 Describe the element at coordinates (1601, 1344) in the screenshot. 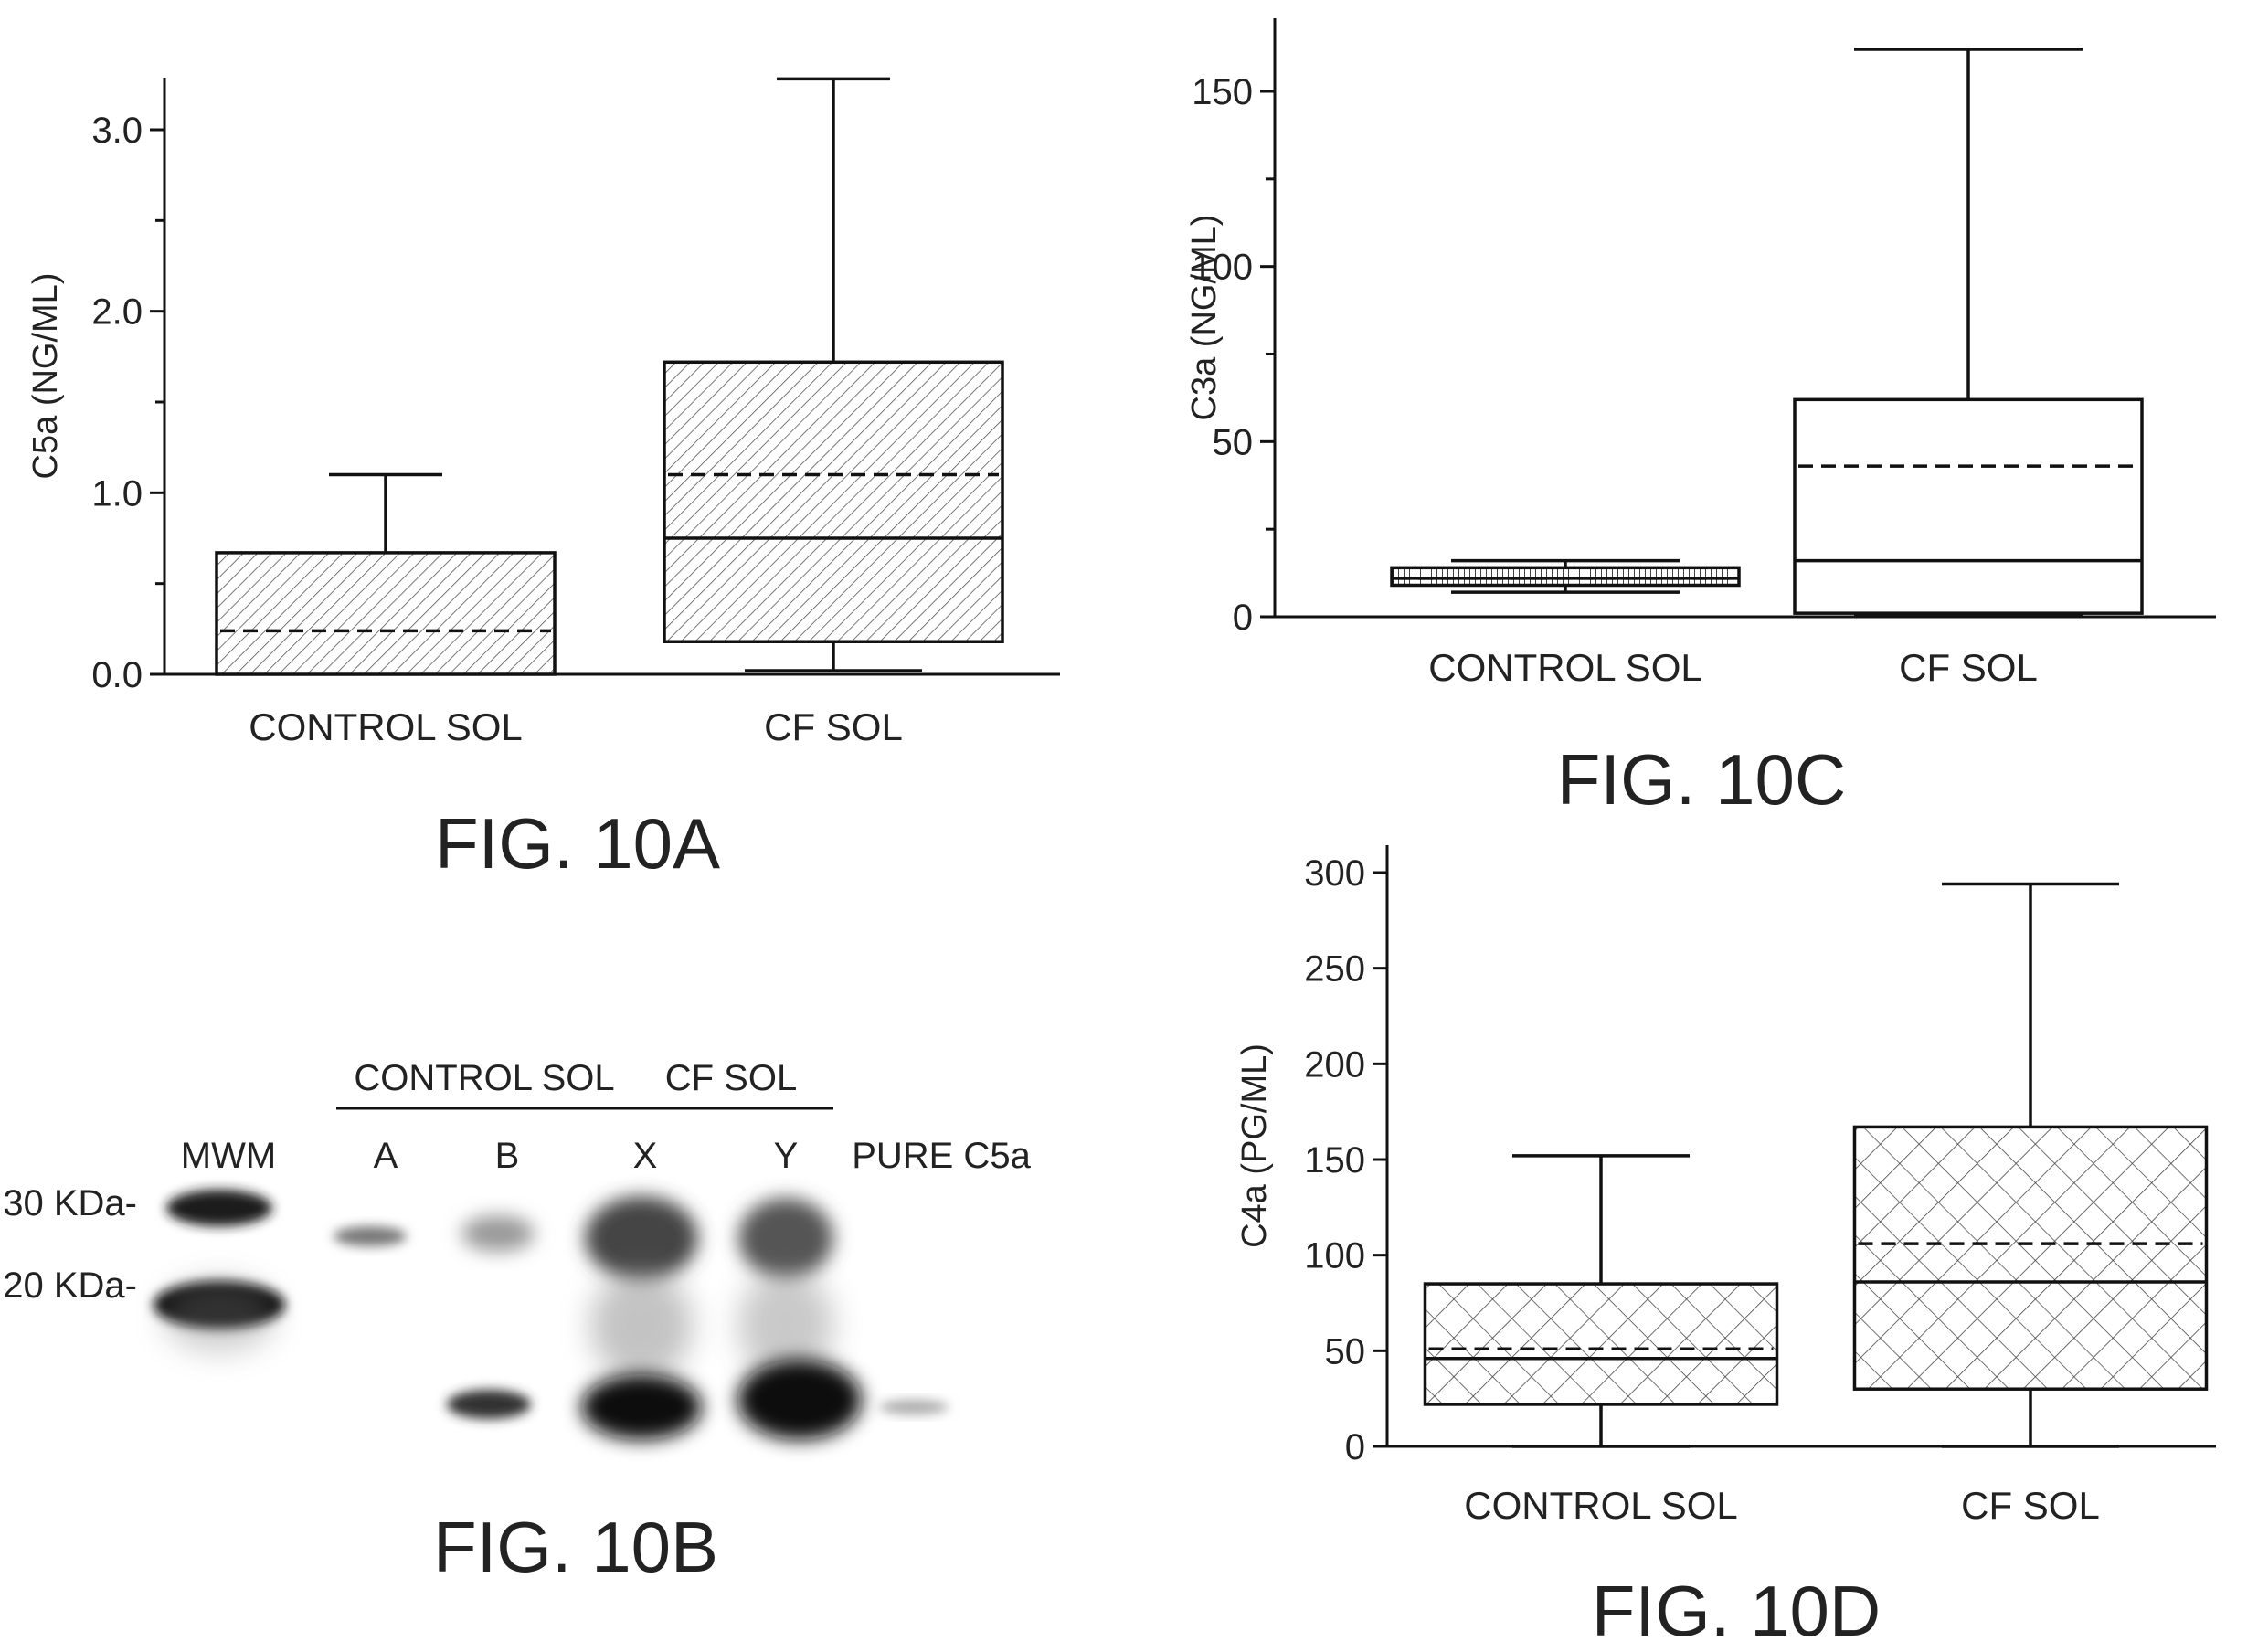

I see `box-10d-control-sol` at that location.